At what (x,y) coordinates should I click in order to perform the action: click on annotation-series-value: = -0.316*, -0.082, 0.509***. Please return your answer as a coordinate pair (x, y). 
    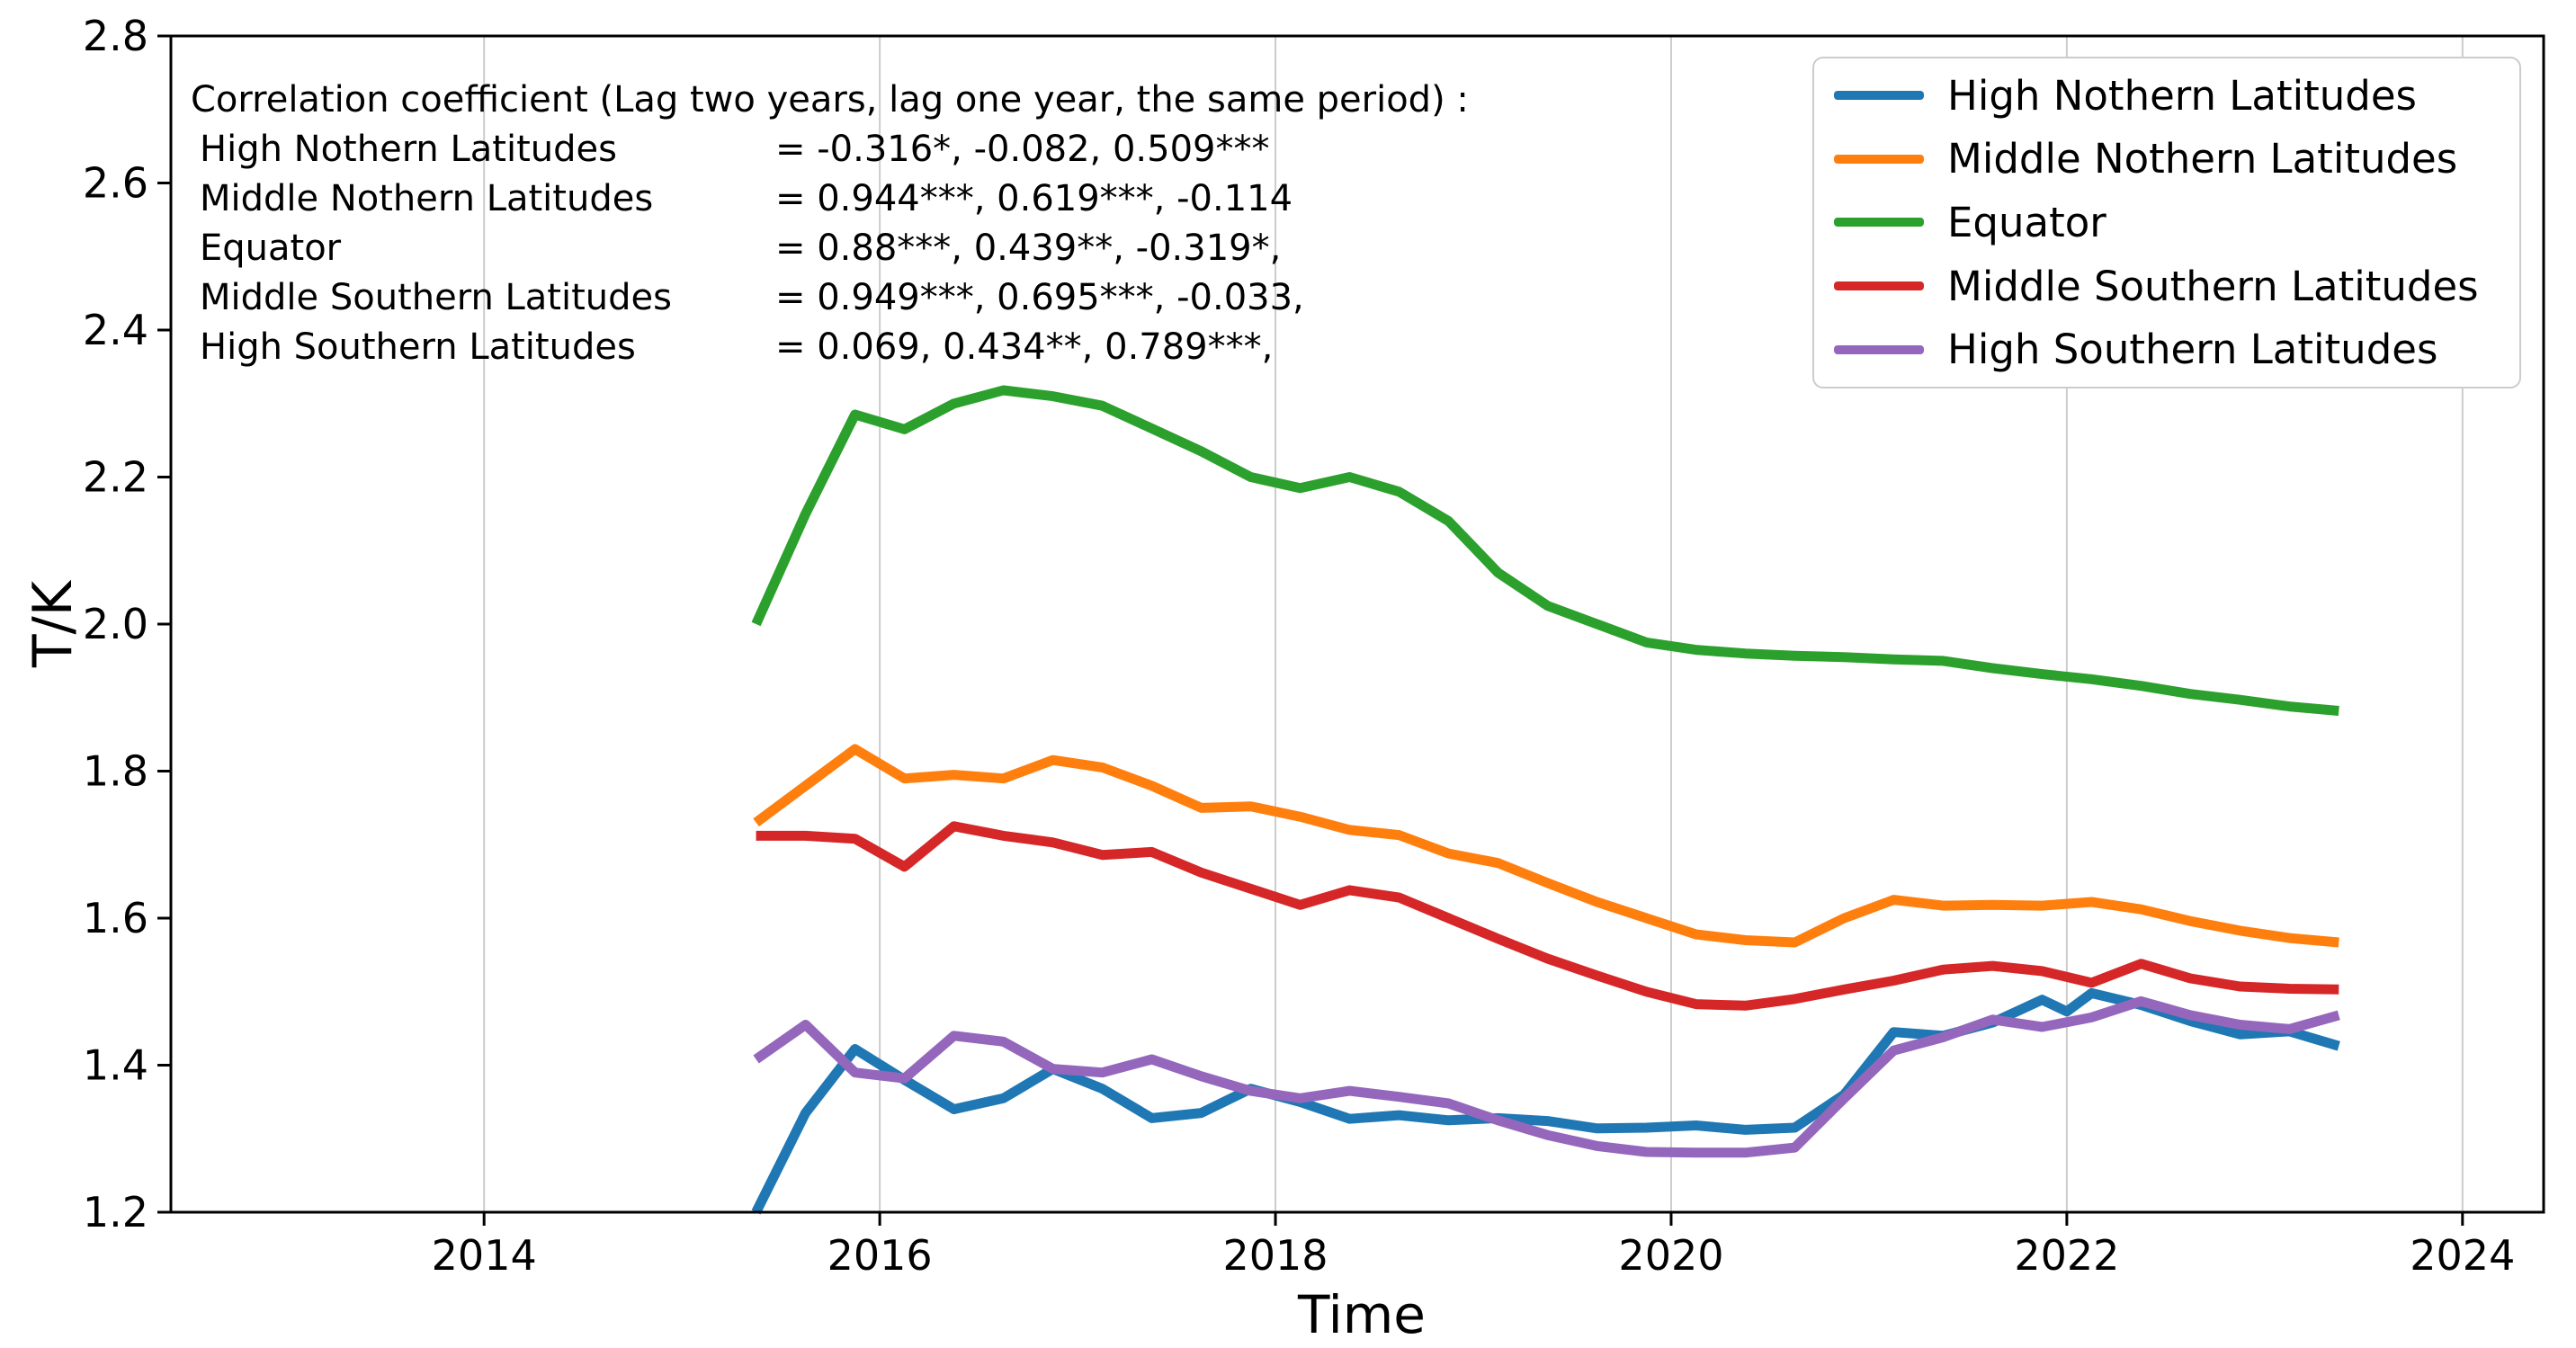
    Looking at the image, I should click on (1022, 149).